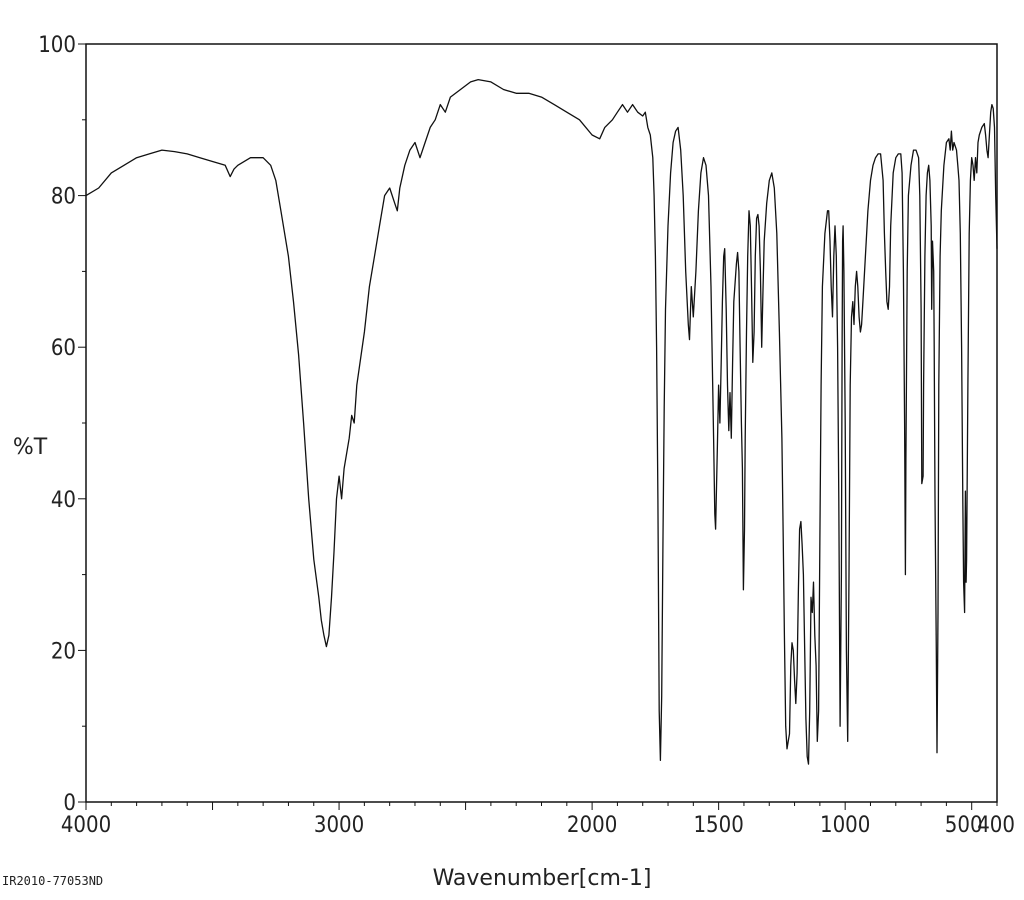 Image resolution: width=1024 pixels, height=900 pixels. What do you see at coordinates (30, 447) in the screenshot?
I see `y-axis-title: %T` at bounding box center [30, 447].